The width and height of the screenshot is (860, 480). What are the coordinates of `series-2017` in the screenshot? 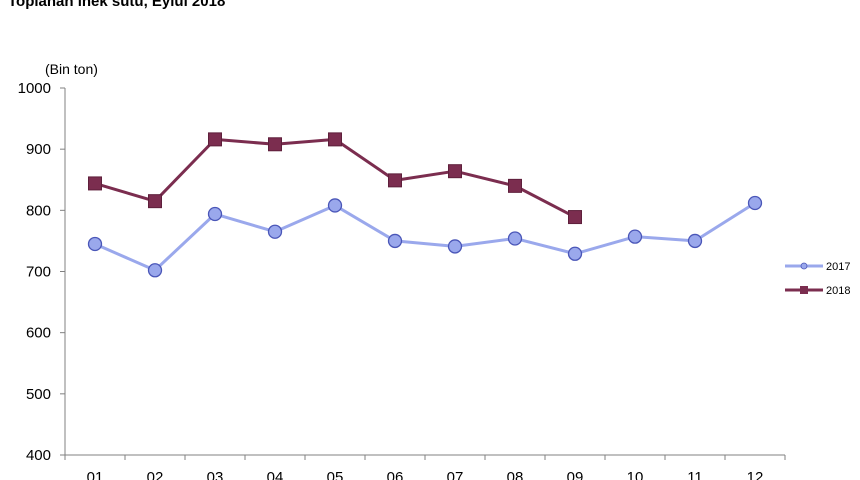 It's located at (425, 236).